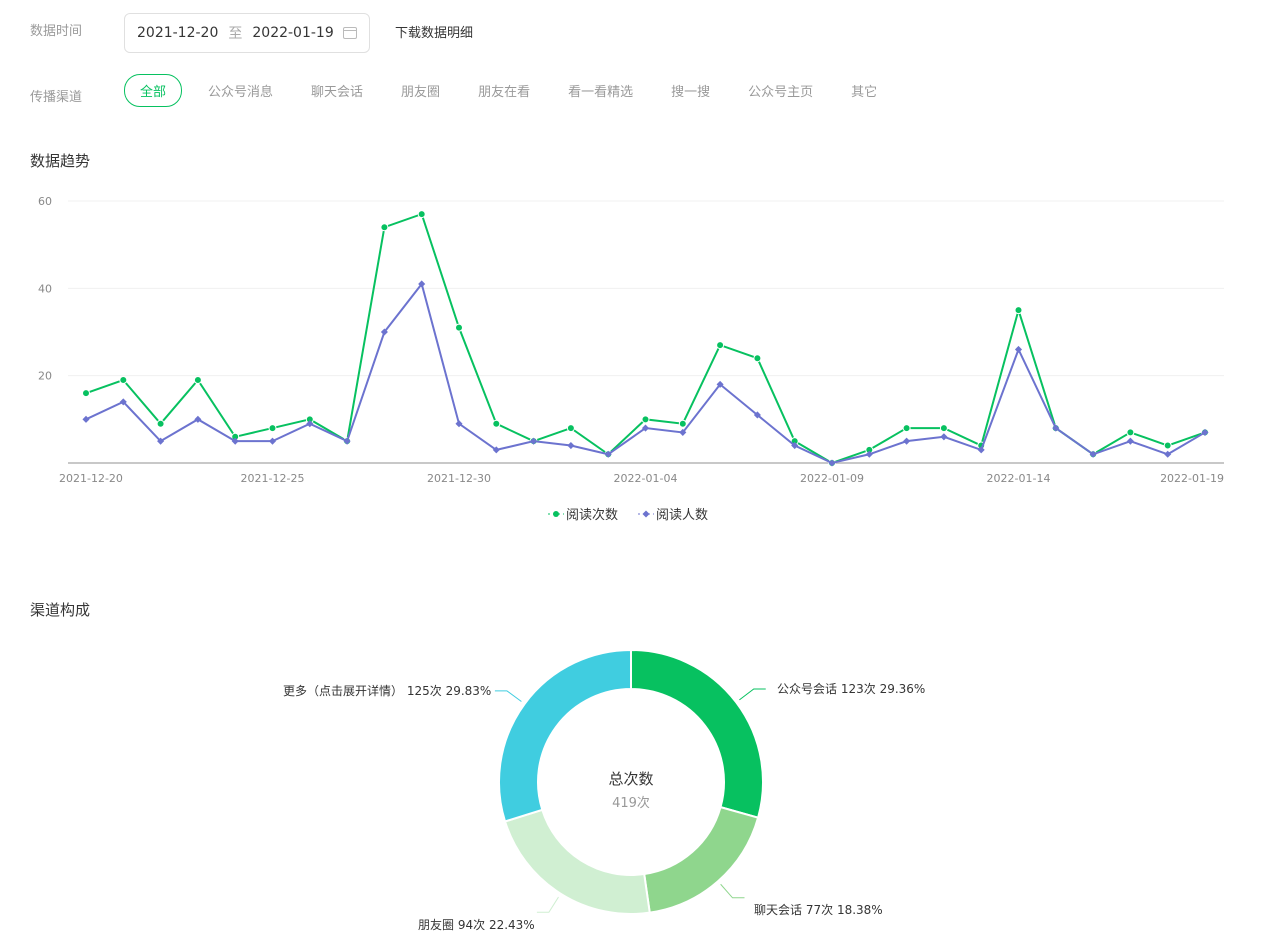  I want to click on x-tick-label: 2021-12-20, so click(91, 478).